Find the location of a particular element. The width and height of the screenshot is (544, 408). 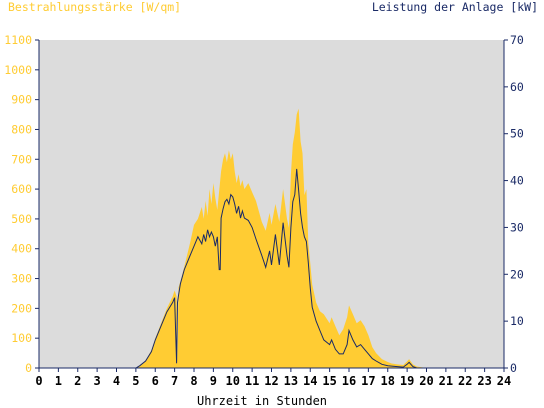

x-tick-label: 4 is located at coordinates (116, 381).